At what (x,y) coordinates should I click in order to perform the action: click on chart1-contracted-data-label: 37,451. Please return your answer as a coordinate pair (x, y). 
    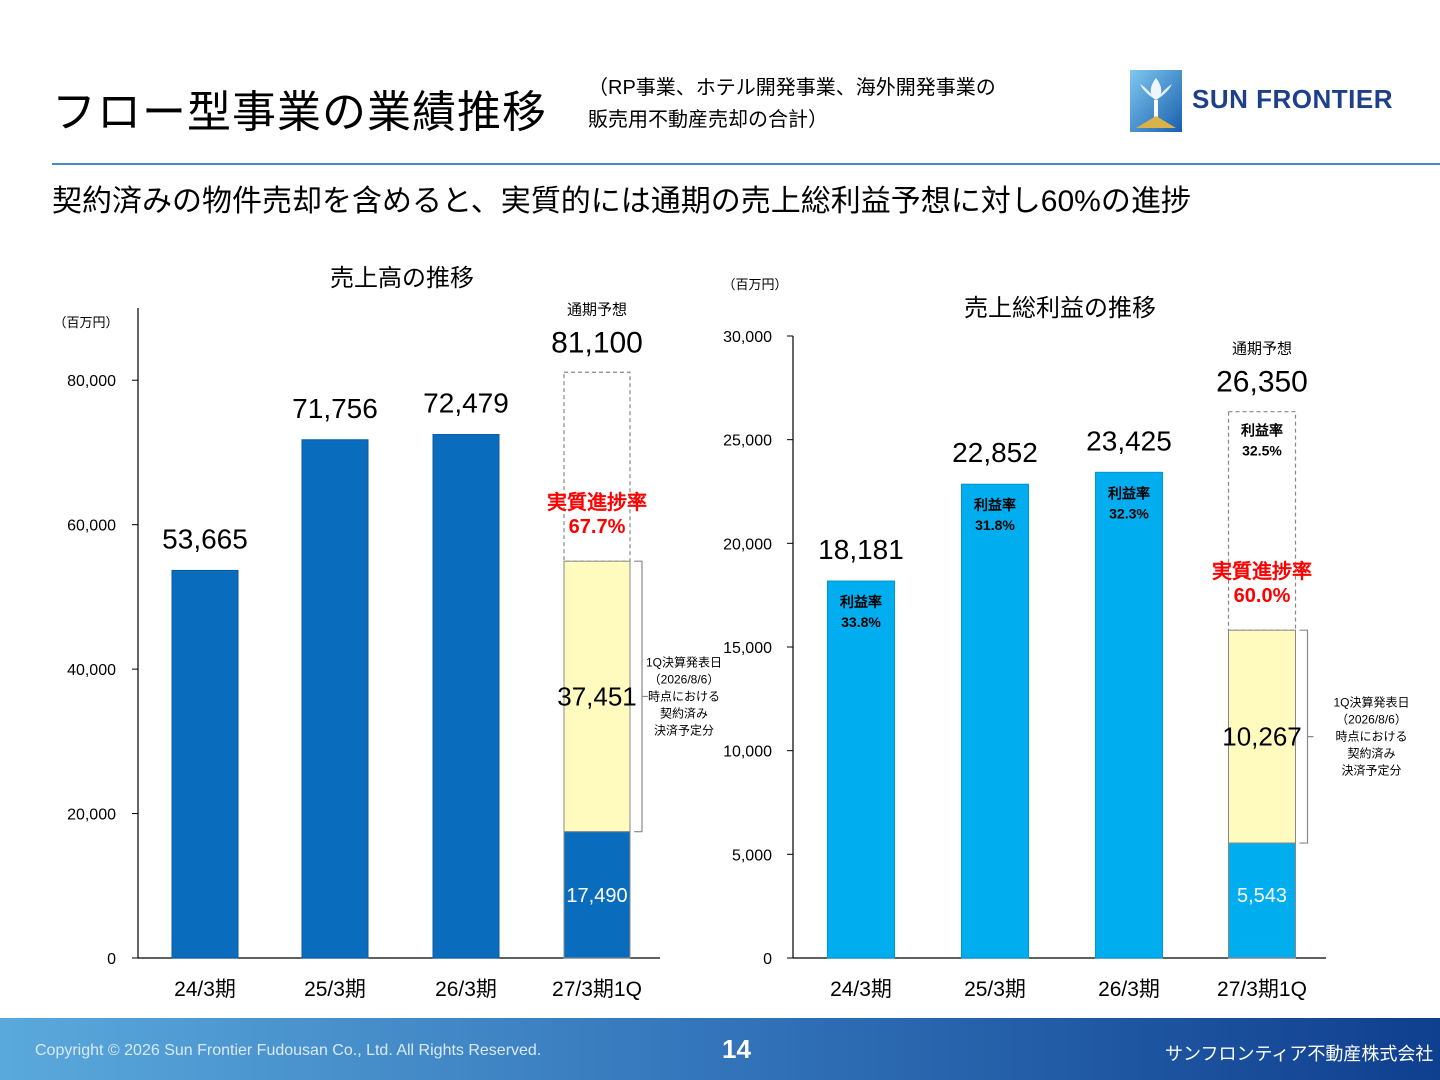
    Looking at the image, I should click on (597, 696).